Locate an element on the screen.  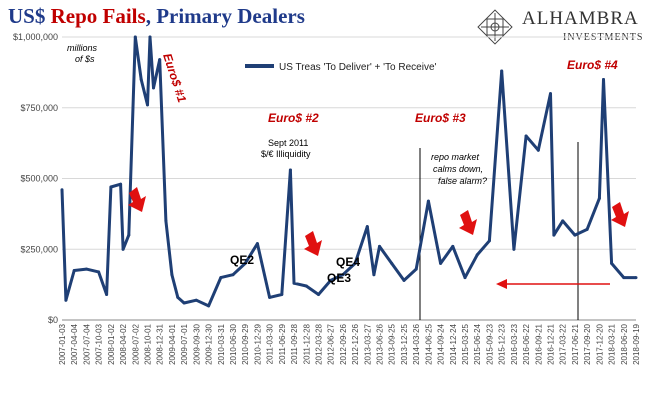
x-tick-label: 2017-09-20 is located at coordinates (587, 343).